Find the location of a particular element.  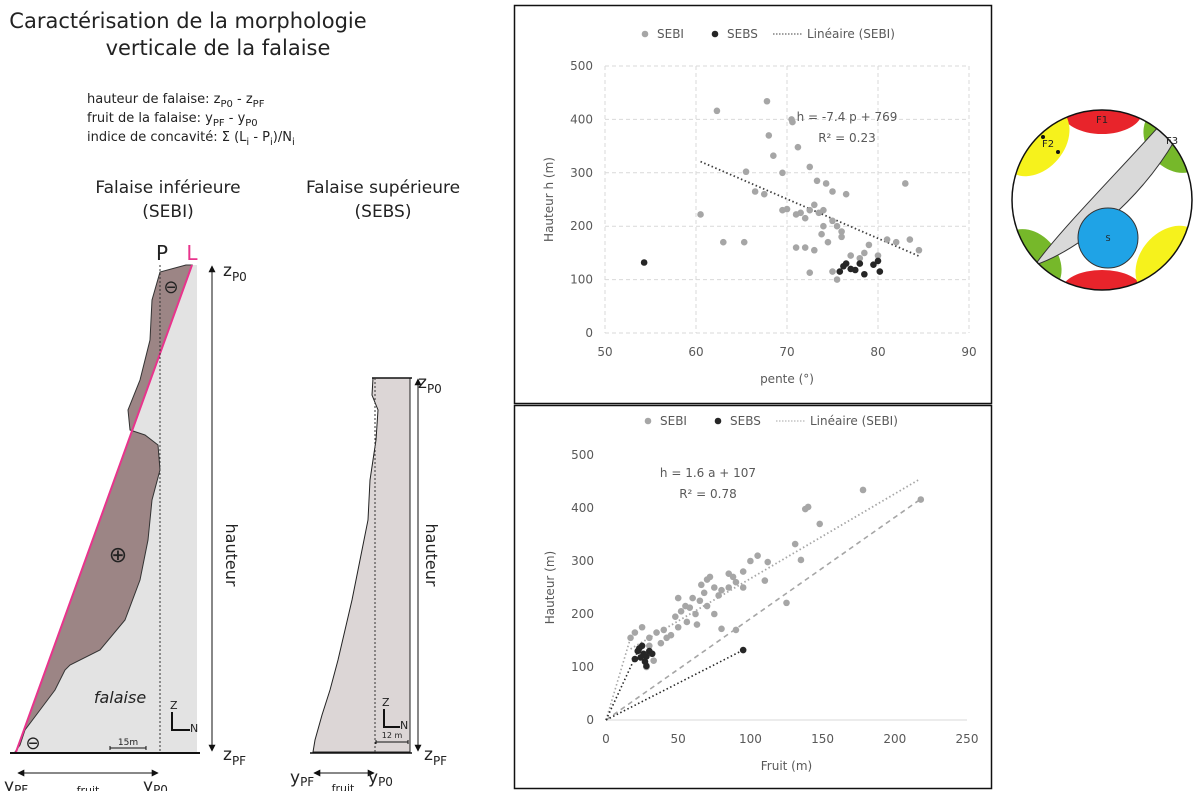

panel-title: Falaise supérieure is located at coordinates (383, 188).